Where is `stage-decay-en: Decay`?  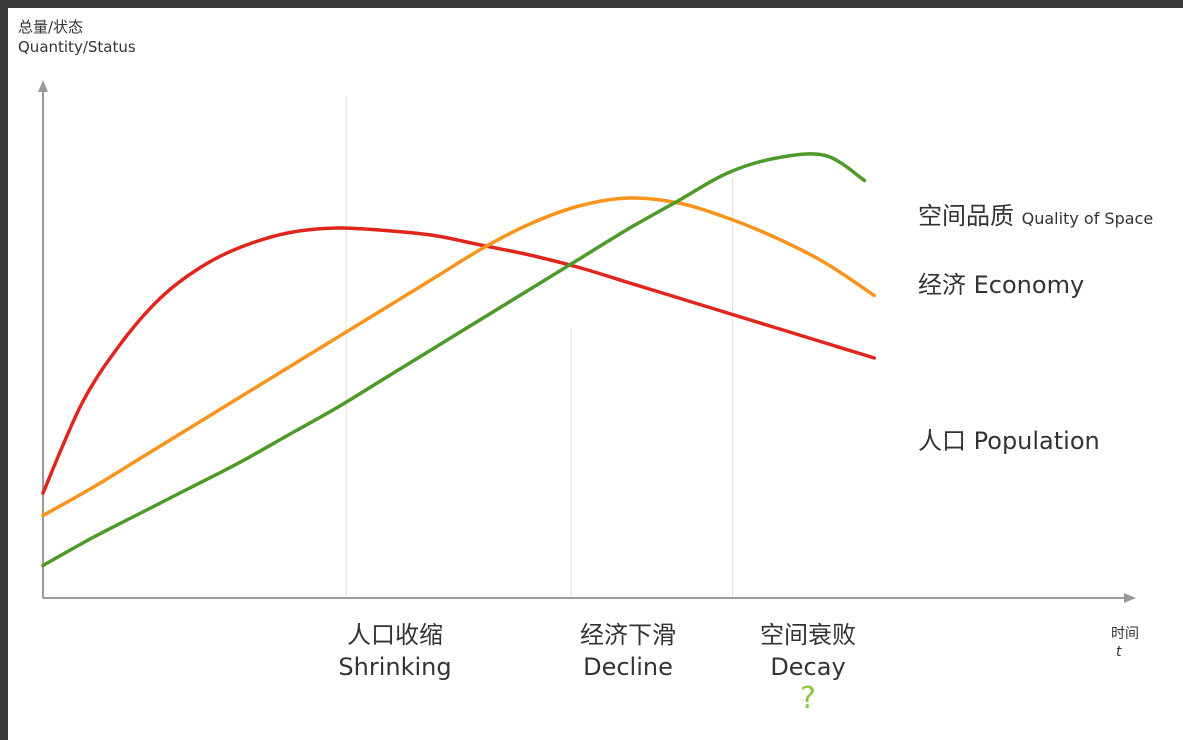 stage-decay-en: Decay is located at coordinates (808, 667).